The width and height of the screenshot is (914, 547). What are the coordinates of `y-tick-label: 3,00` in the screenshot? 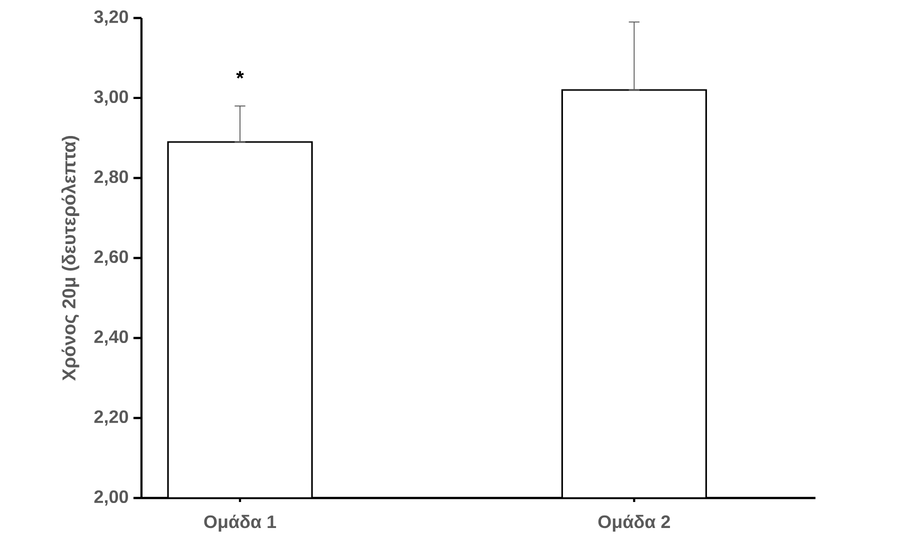 It's located at (111, 98).